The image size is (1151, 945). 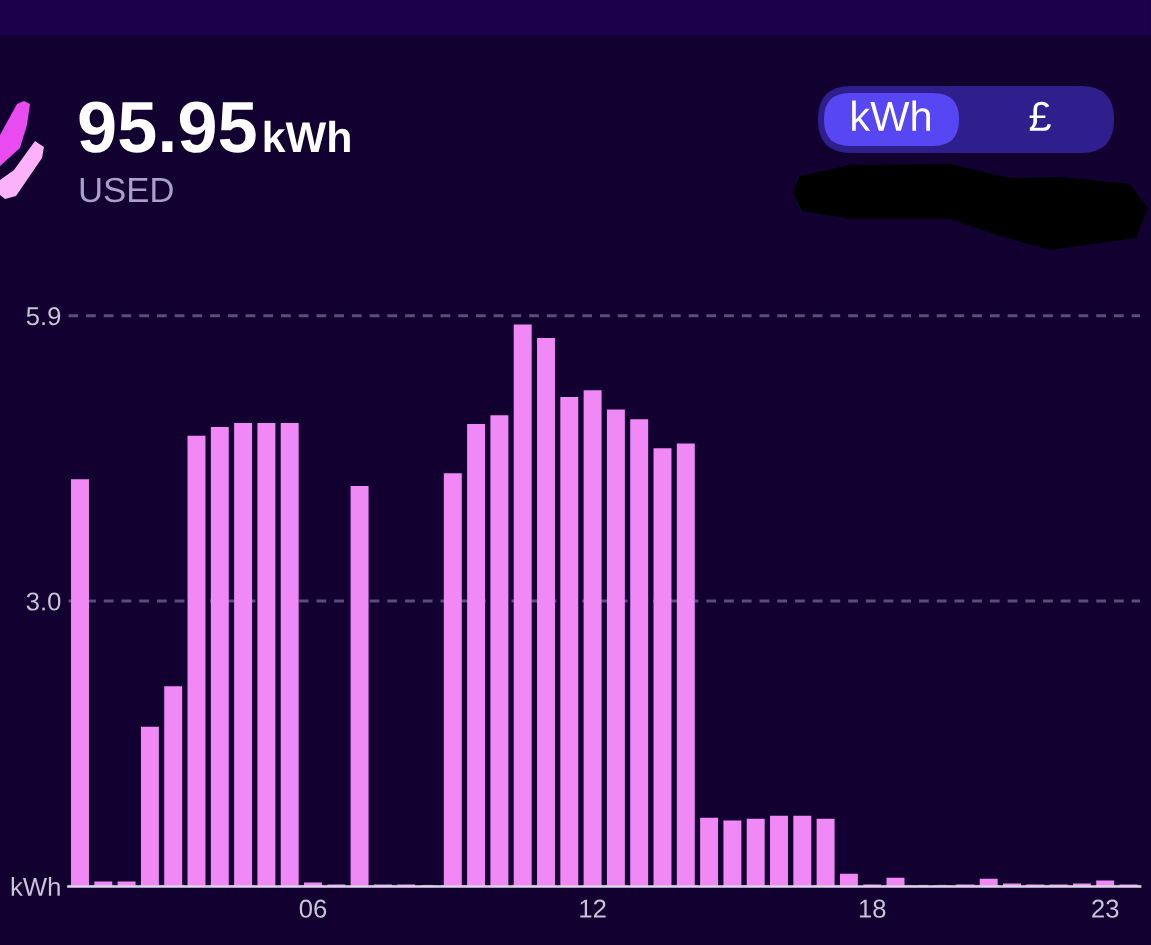 What do you see at coordinates (593, 908) in the screenshot?
I see `x-tick-label: 12` at bounding box center [593, 908].